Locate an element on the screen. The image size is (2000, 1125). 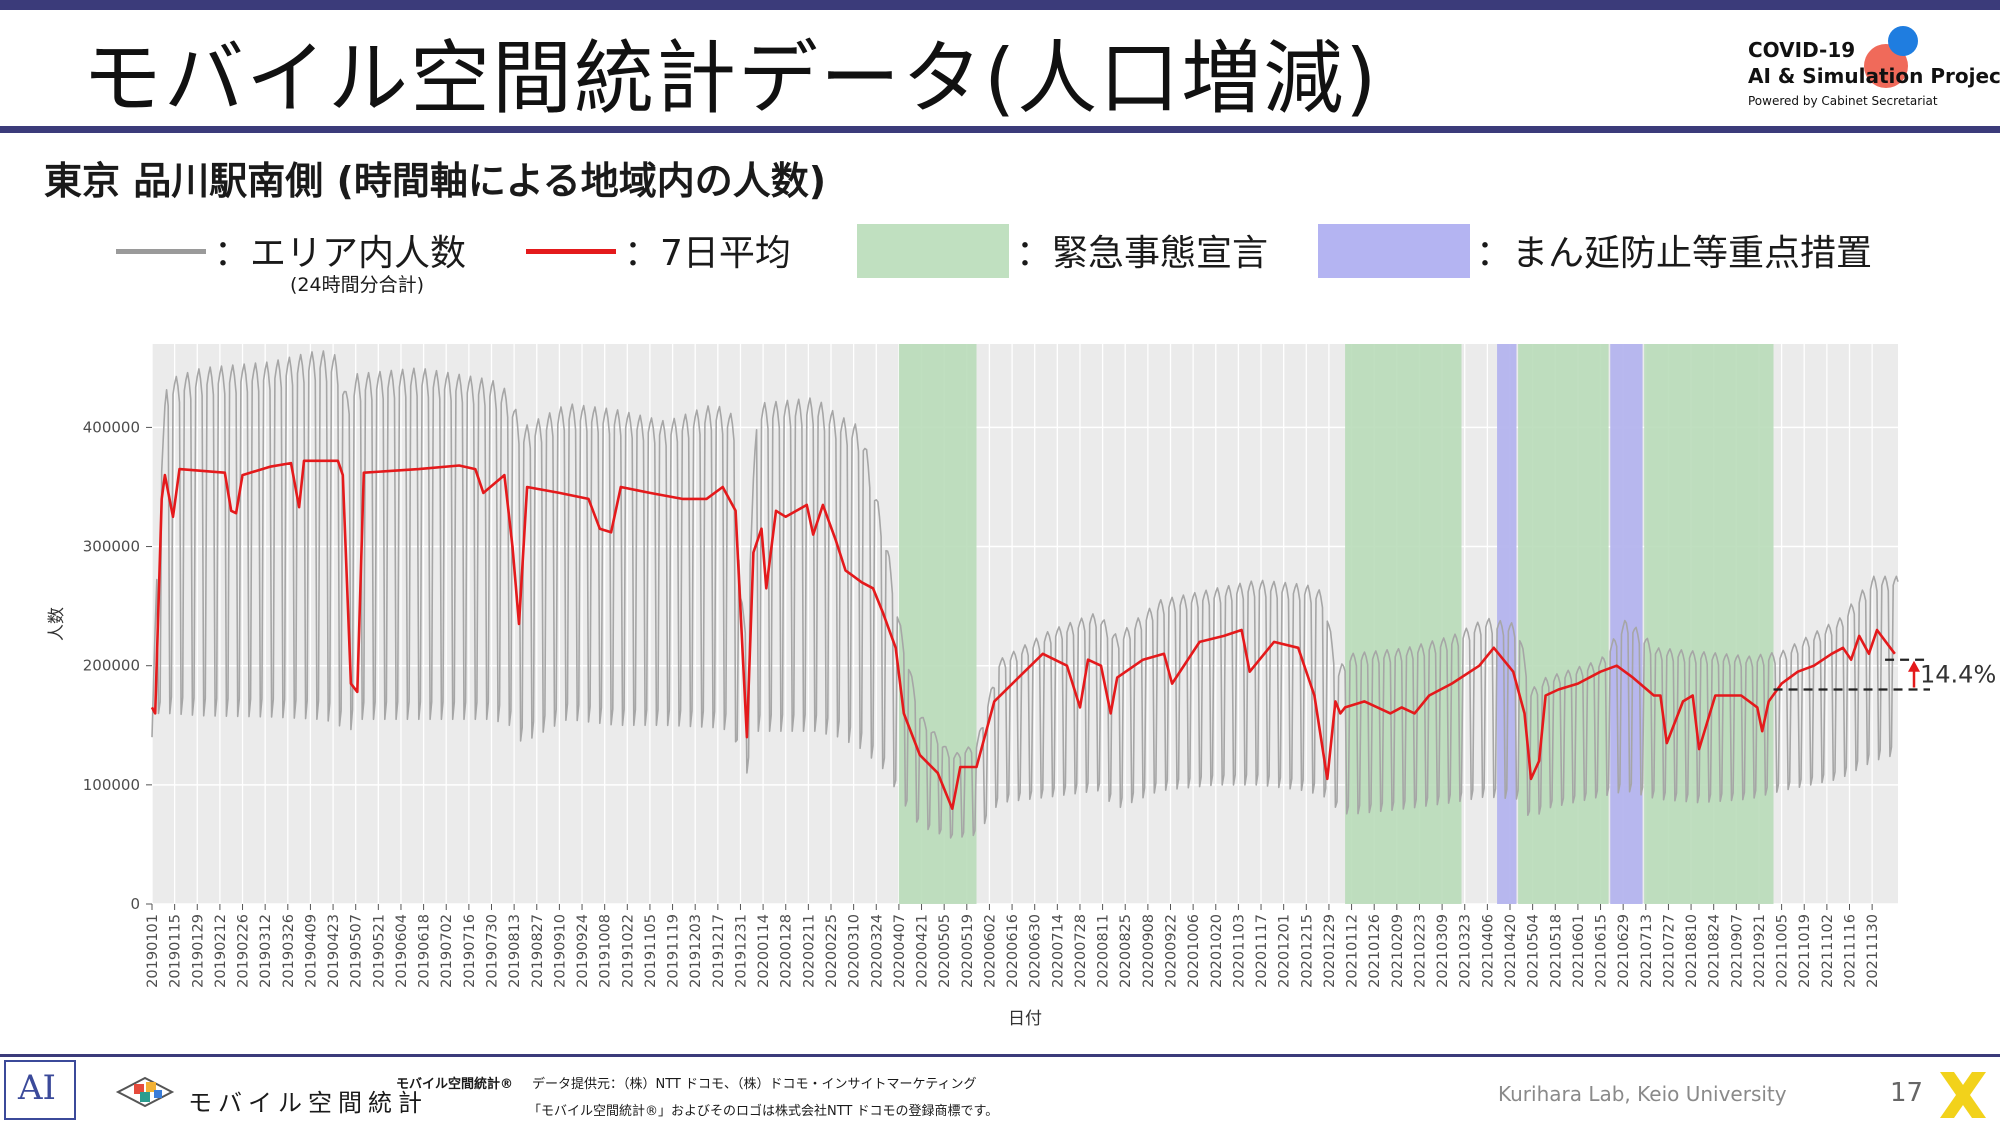
page-number: 17 is located at coordinates (1907, 1093).